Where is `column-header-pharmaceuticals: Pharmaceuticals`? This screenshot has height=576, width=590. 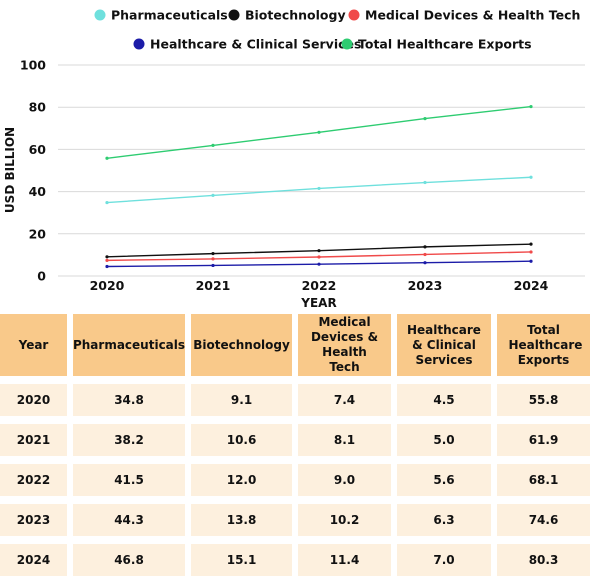 column-header-pharmaceuticals: Pharmaceuticals is located at coordinates (132, 345).